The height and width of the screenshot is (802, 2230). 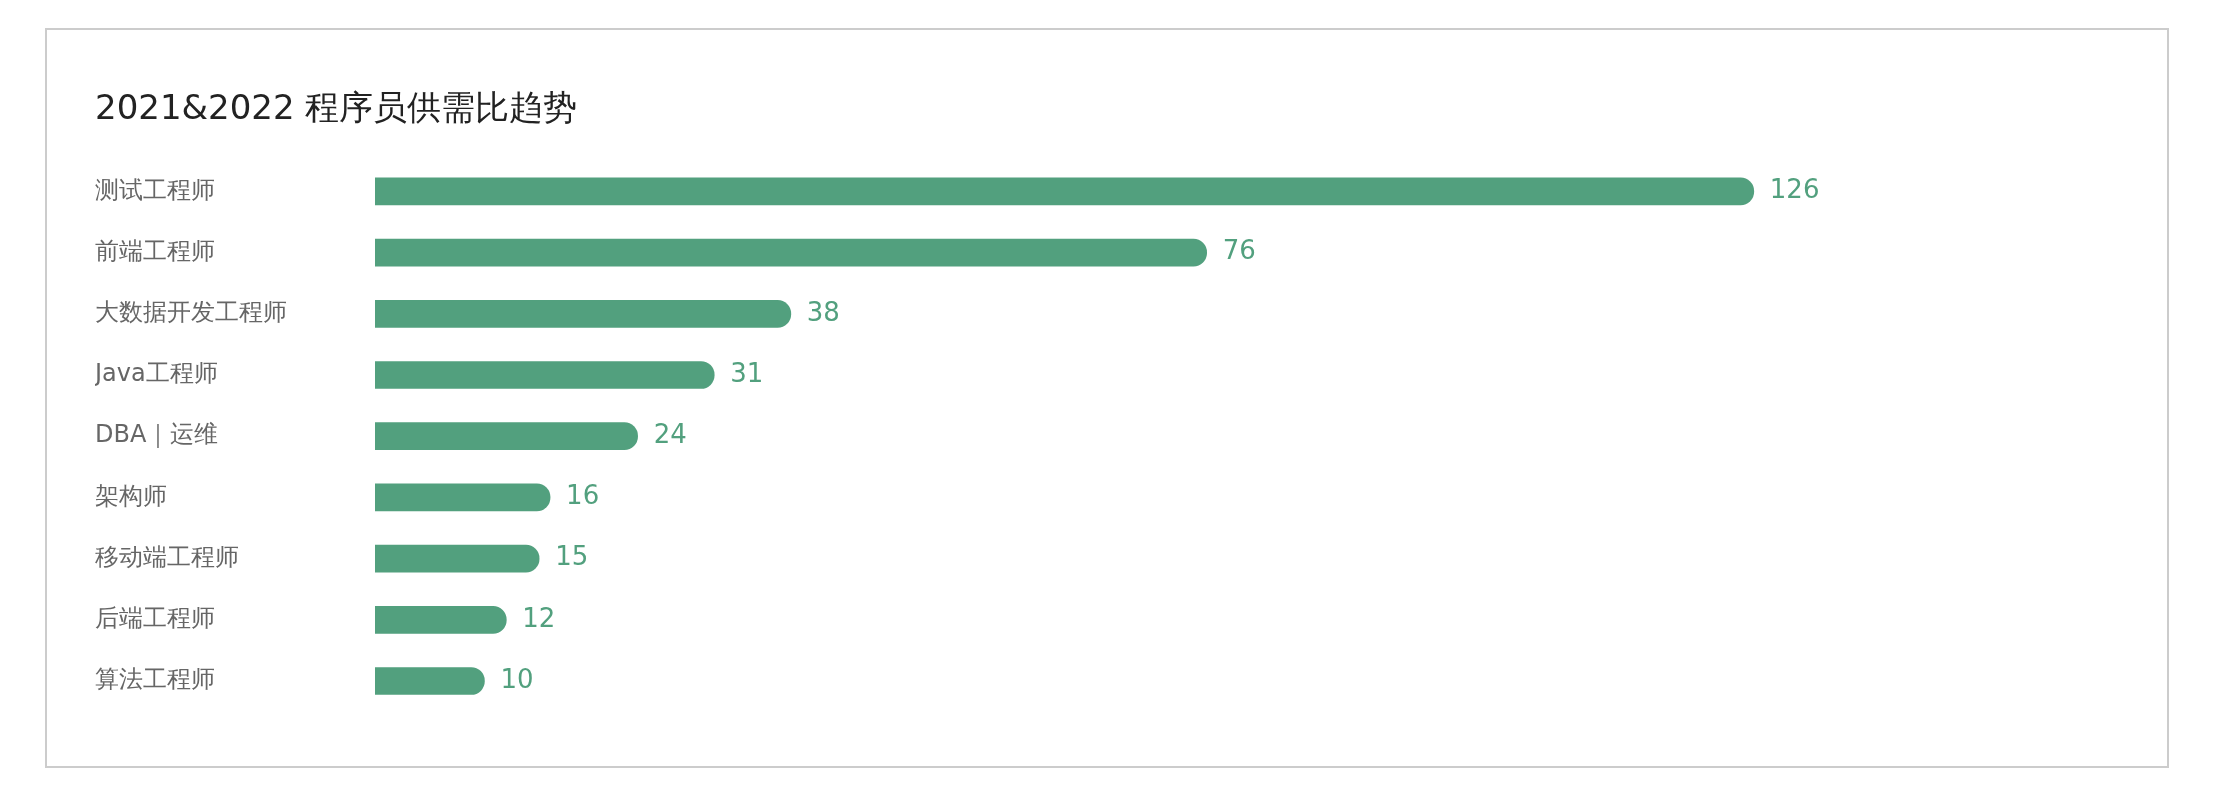 What do you see at coordinates (131, 495) in the screenshot?
I see `y-tick-label: 架构师` at bounding box center [131, 495].